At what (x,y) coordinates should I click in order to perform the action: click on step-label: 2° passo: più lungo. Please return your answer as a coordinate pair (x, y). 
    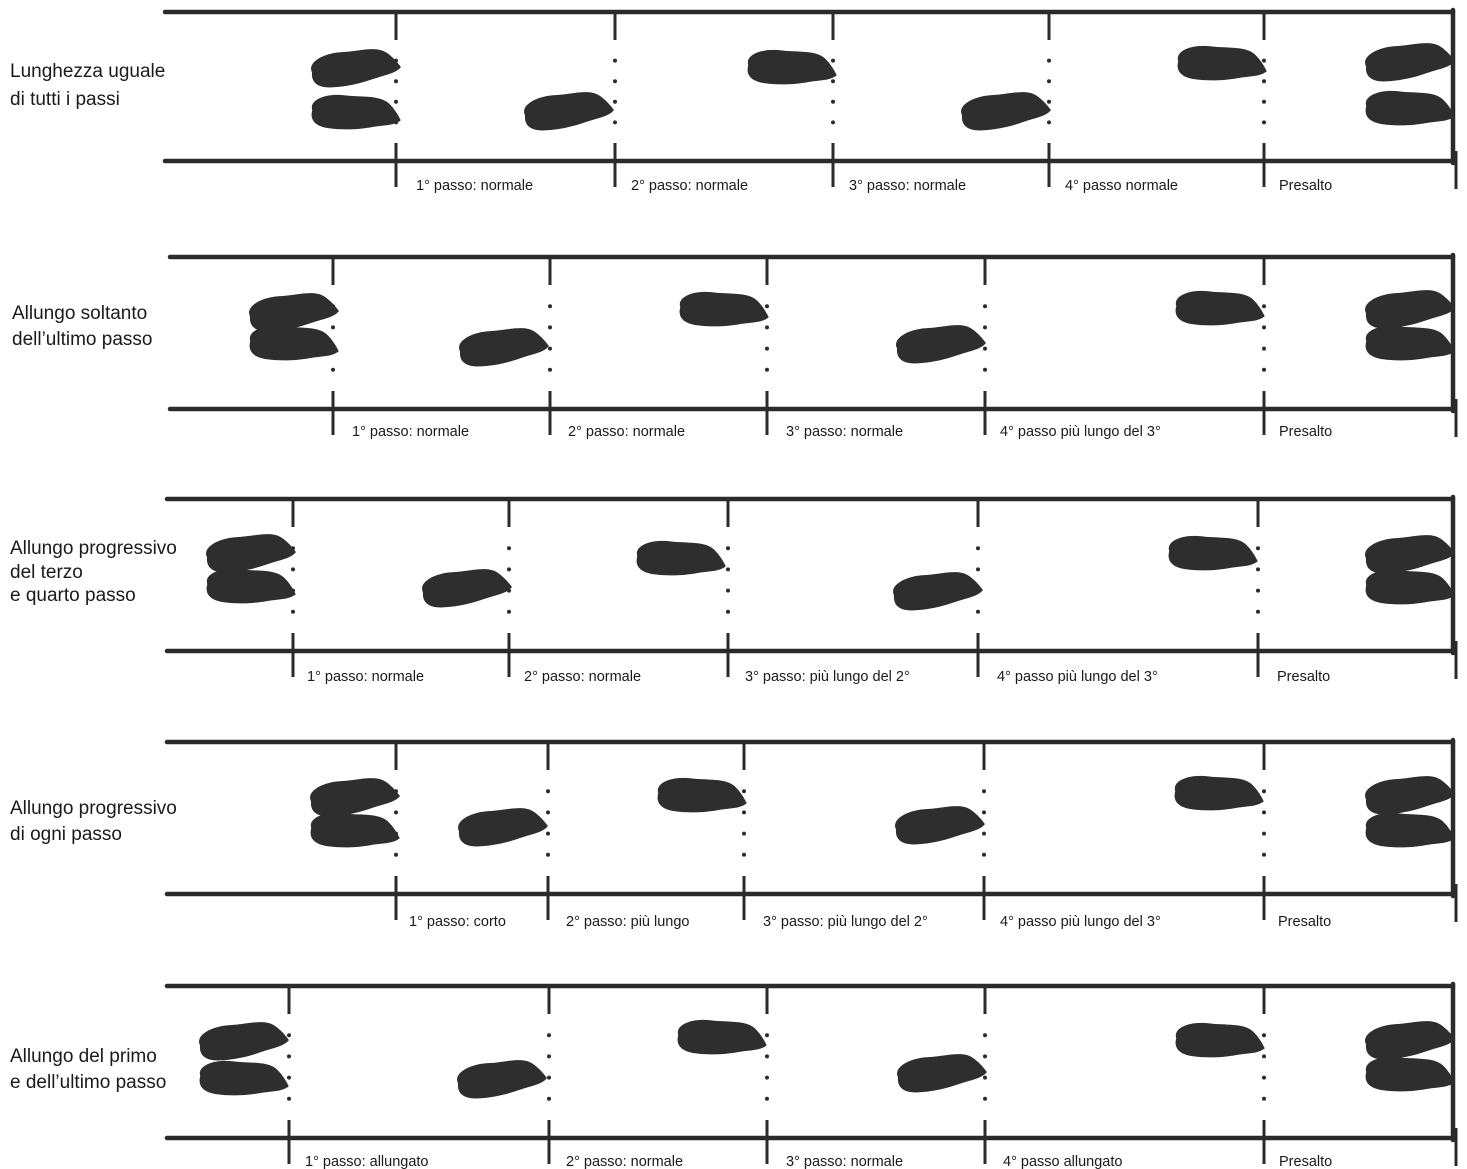
    Looking at the image, I should click on (628, 922).